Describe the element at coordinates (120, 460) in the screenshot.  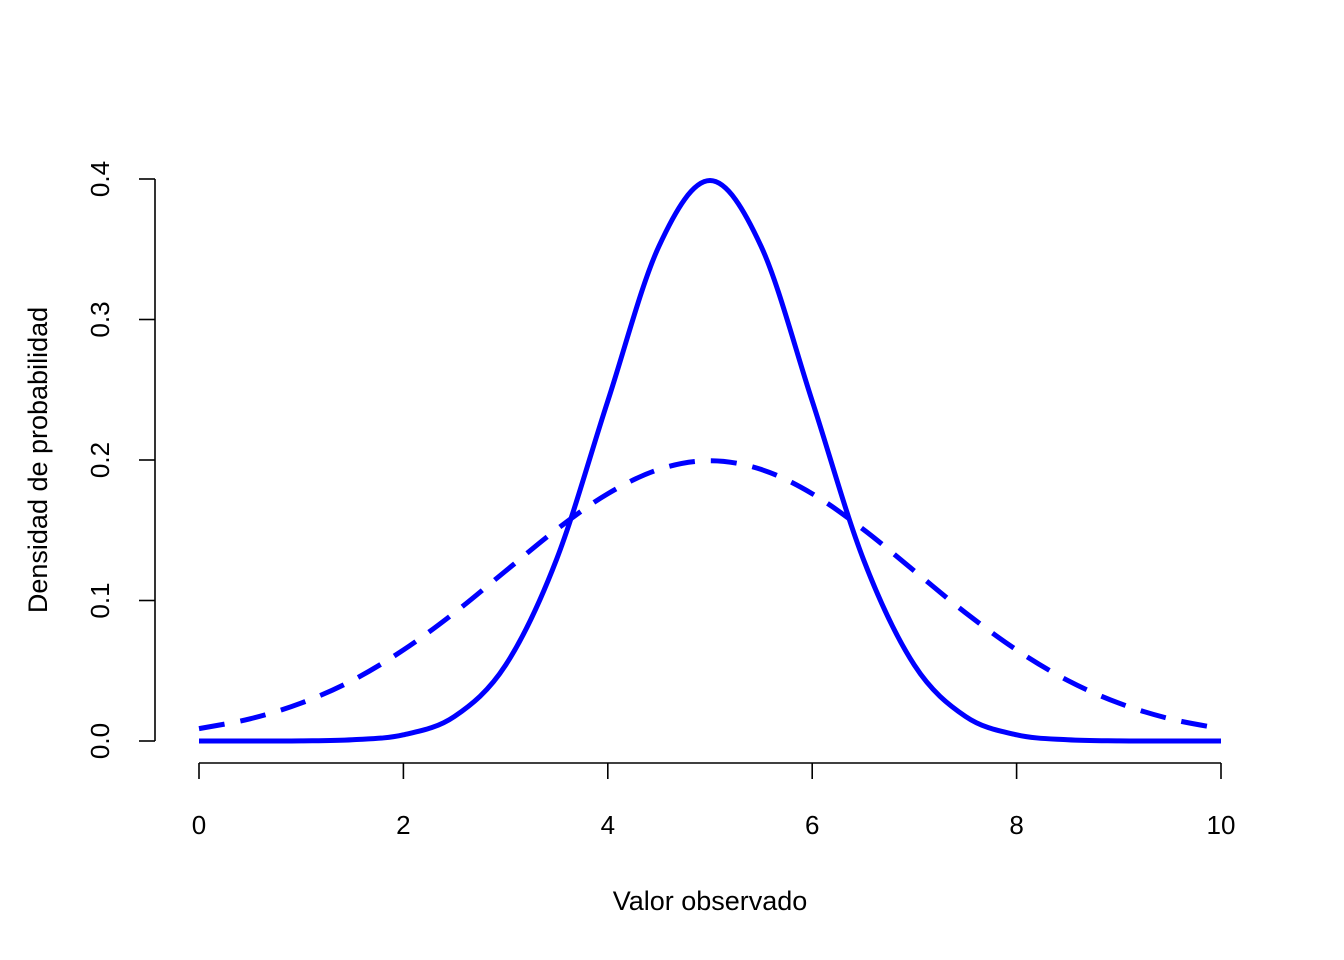
I see `y-axis: 0.0 0.1 0.2 0.3 0.4` at that location.